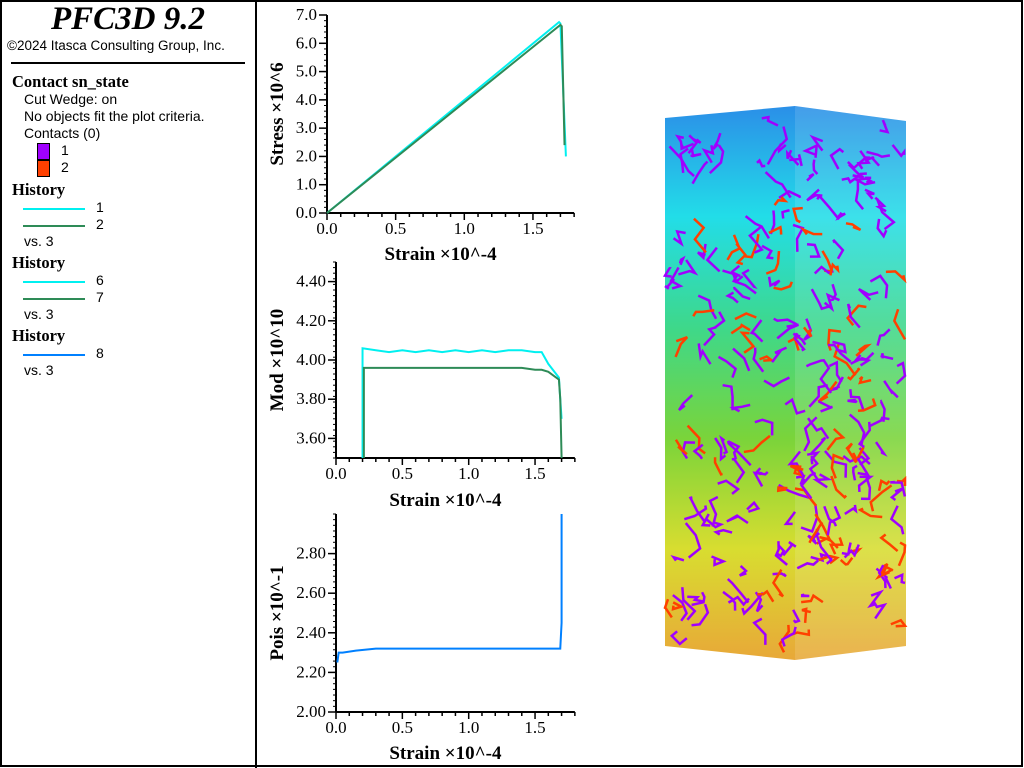 The width and height of the screenshot is (1024, 768). Describe the element at coordinates (100, 280) in the screenshot. I see `history-label: 6` at that location.